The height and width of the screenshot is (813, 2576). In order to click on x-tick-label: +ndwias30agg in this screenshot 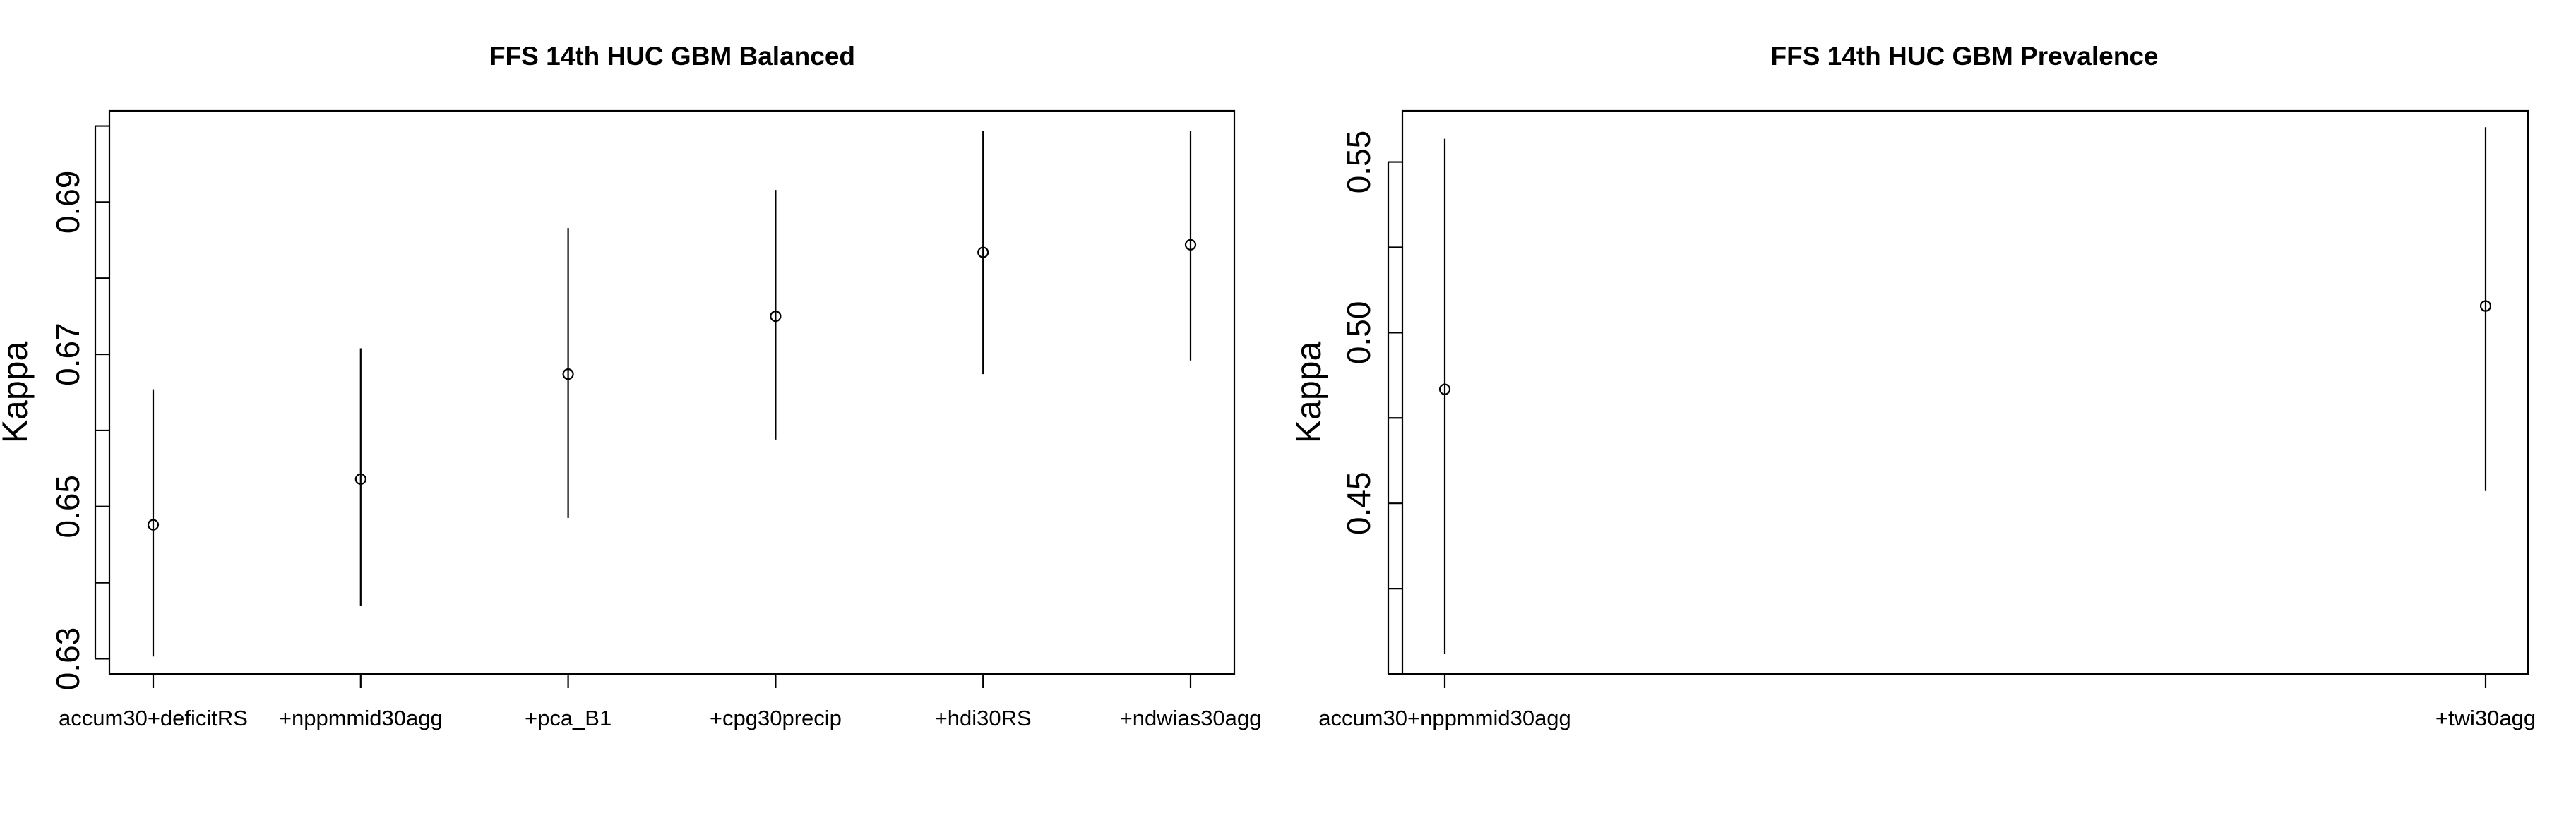, I will do `click(1191, 718)`.